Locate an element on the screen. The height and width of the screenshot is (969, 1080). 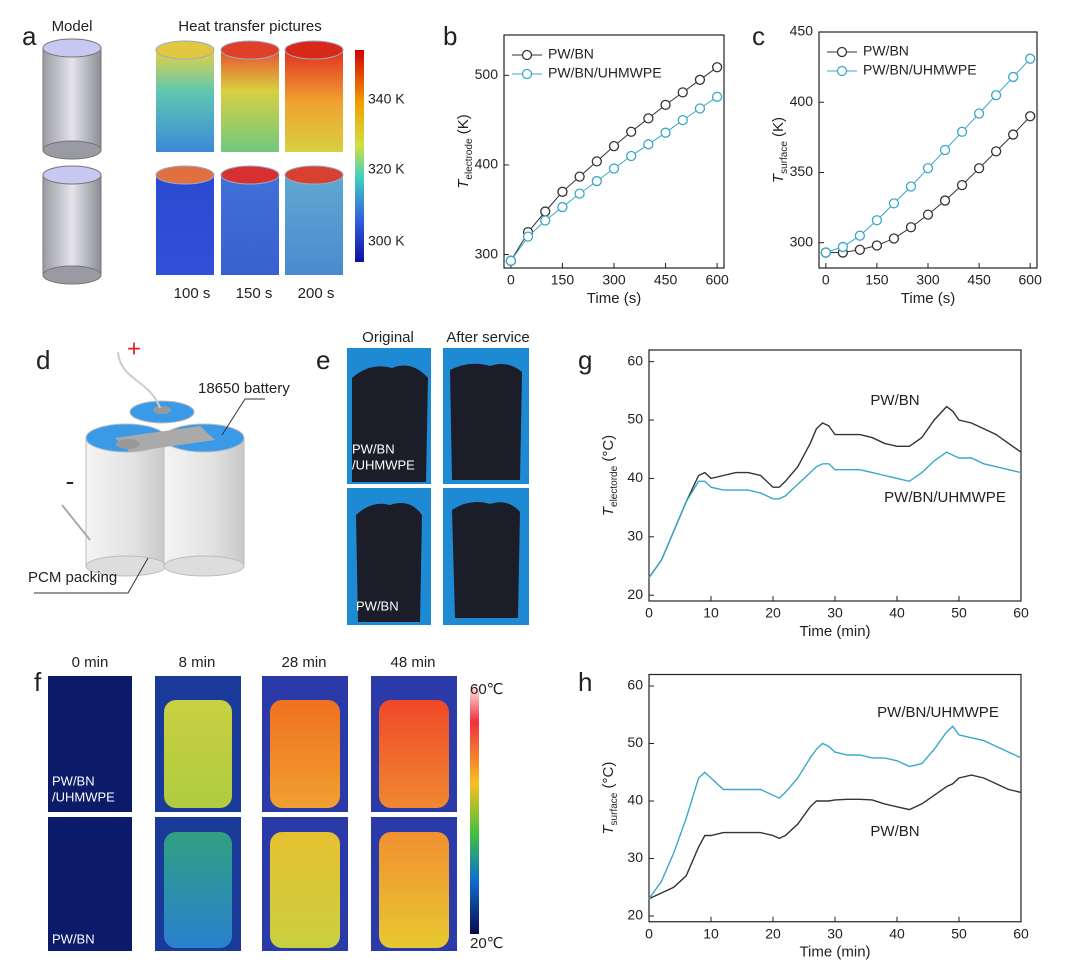
plus-label: + is located at coordinates (134, 348).